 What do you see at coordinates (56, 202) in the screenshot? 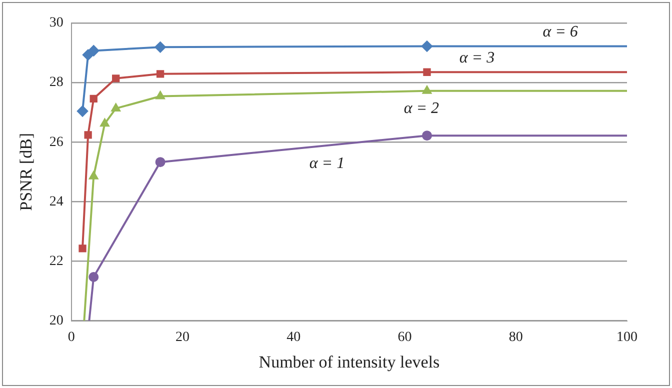
I see `y-tick-label: 24` at bounding box center [56, 202].